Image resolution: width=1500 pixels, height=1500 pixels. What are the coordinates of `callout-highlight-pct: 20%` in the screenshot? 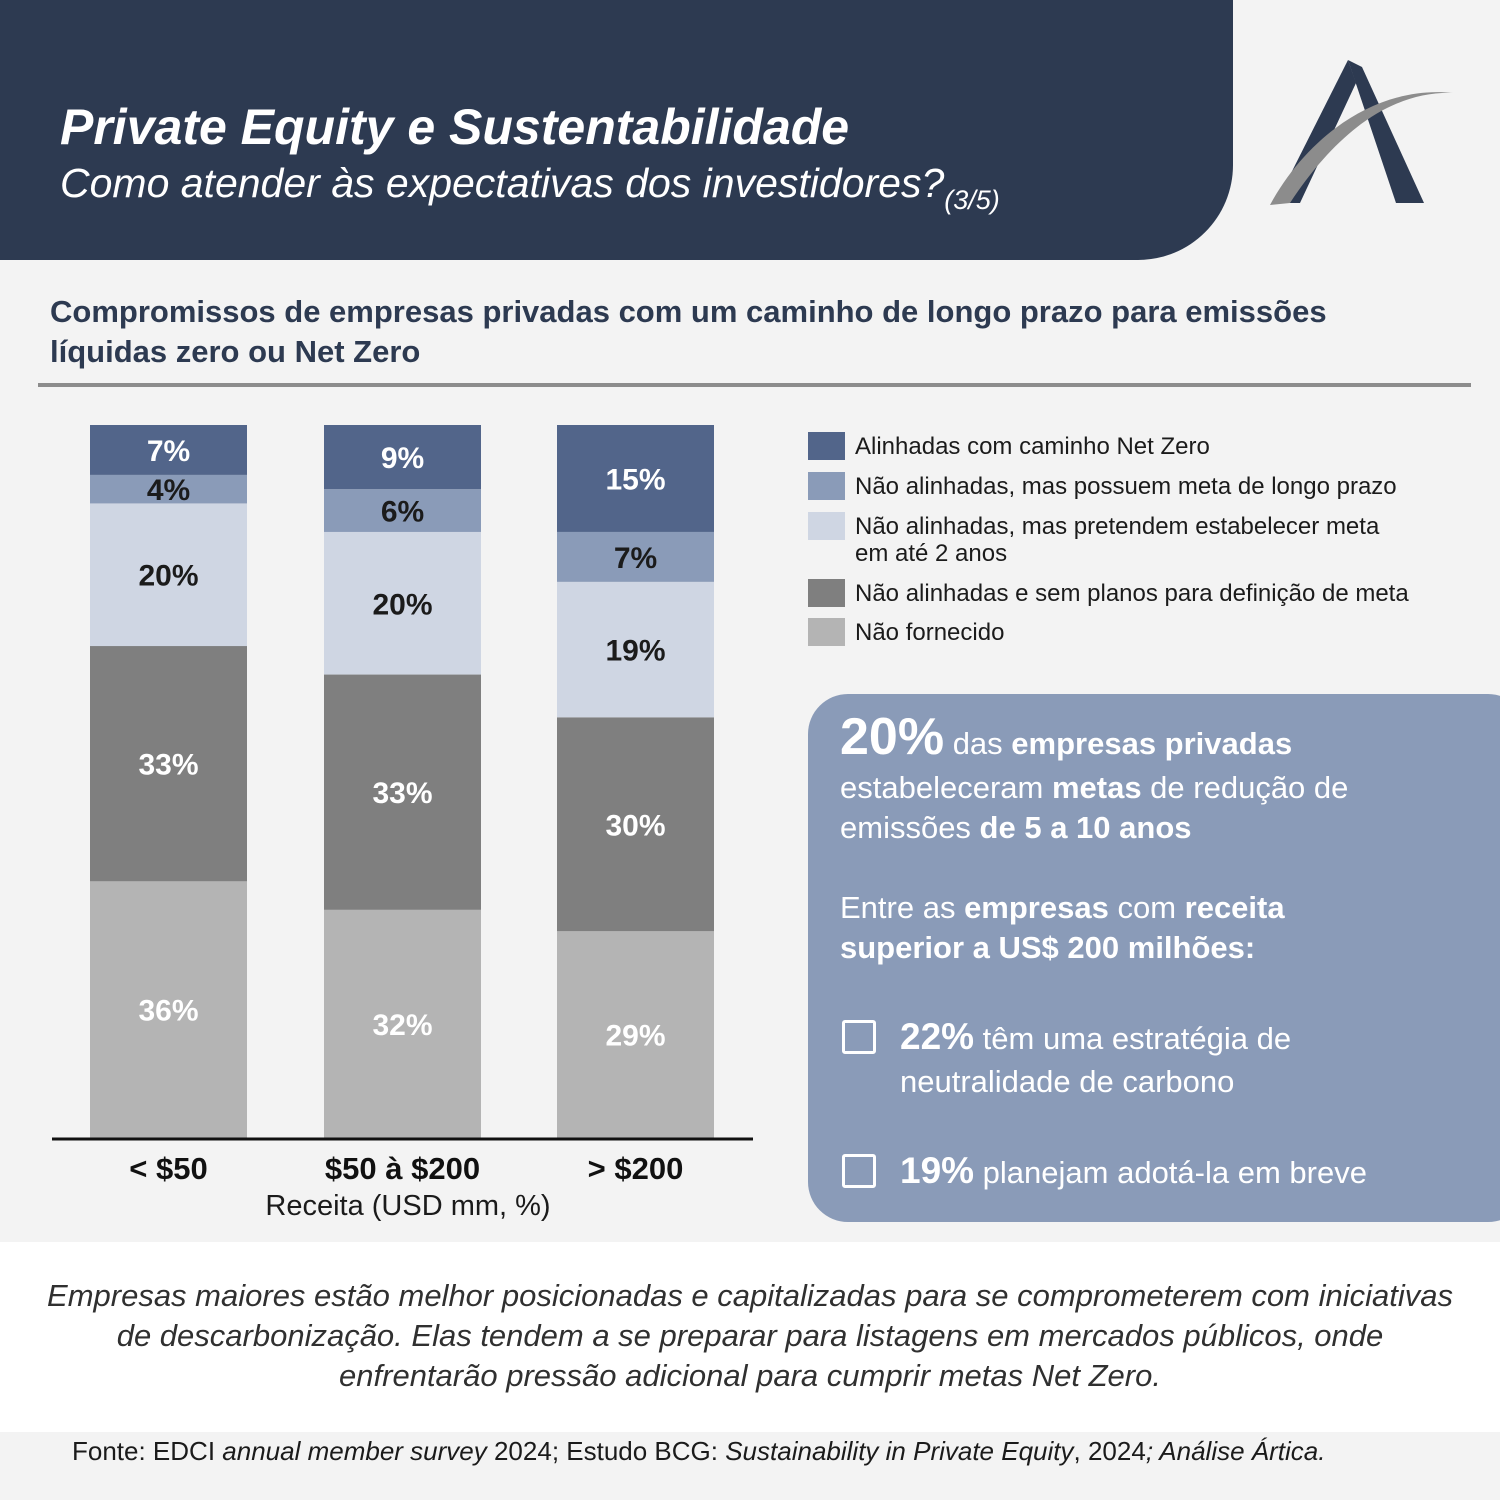 It's located at (892, 737).